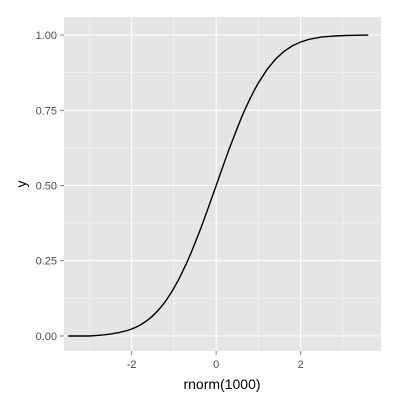 This screenshot has height=400, width=400. Describe the element at coordinates (21, 184) in the screenshot. I see `y-axis-title: y` at that location.